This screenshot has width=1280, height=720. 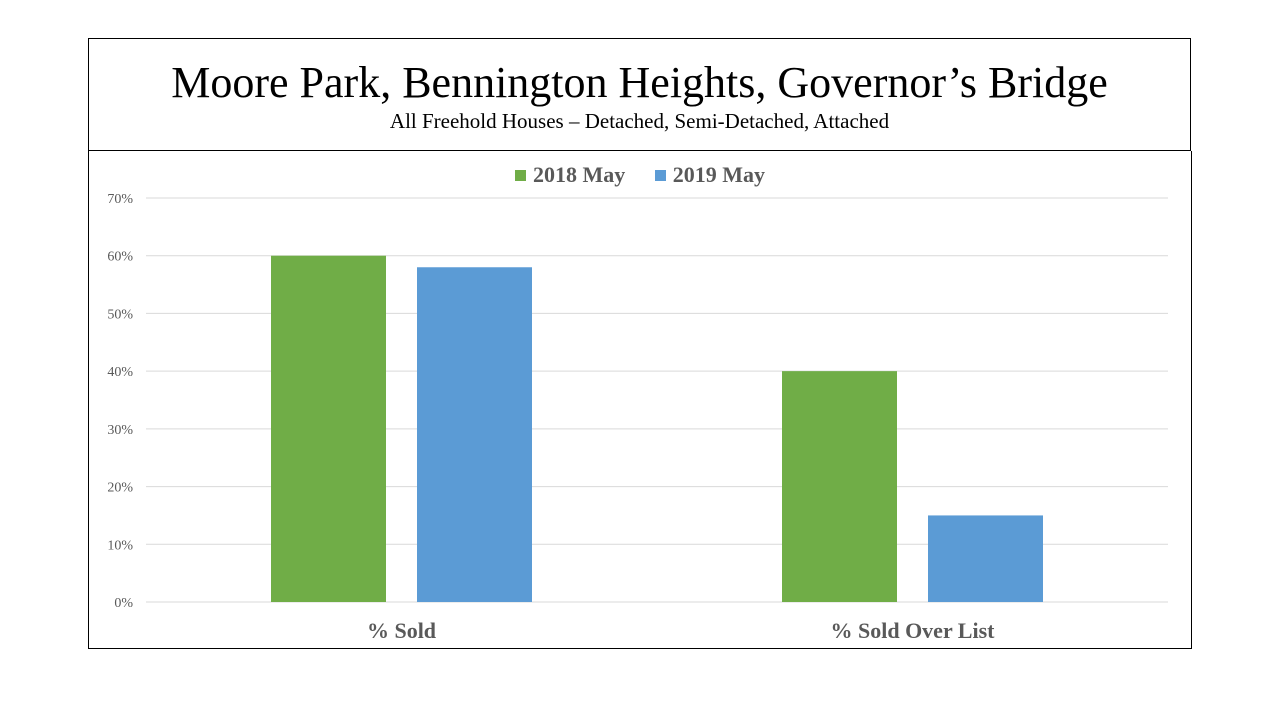 I want to click on legend-item-2018: 2018 May, so click(x=570, y=175).